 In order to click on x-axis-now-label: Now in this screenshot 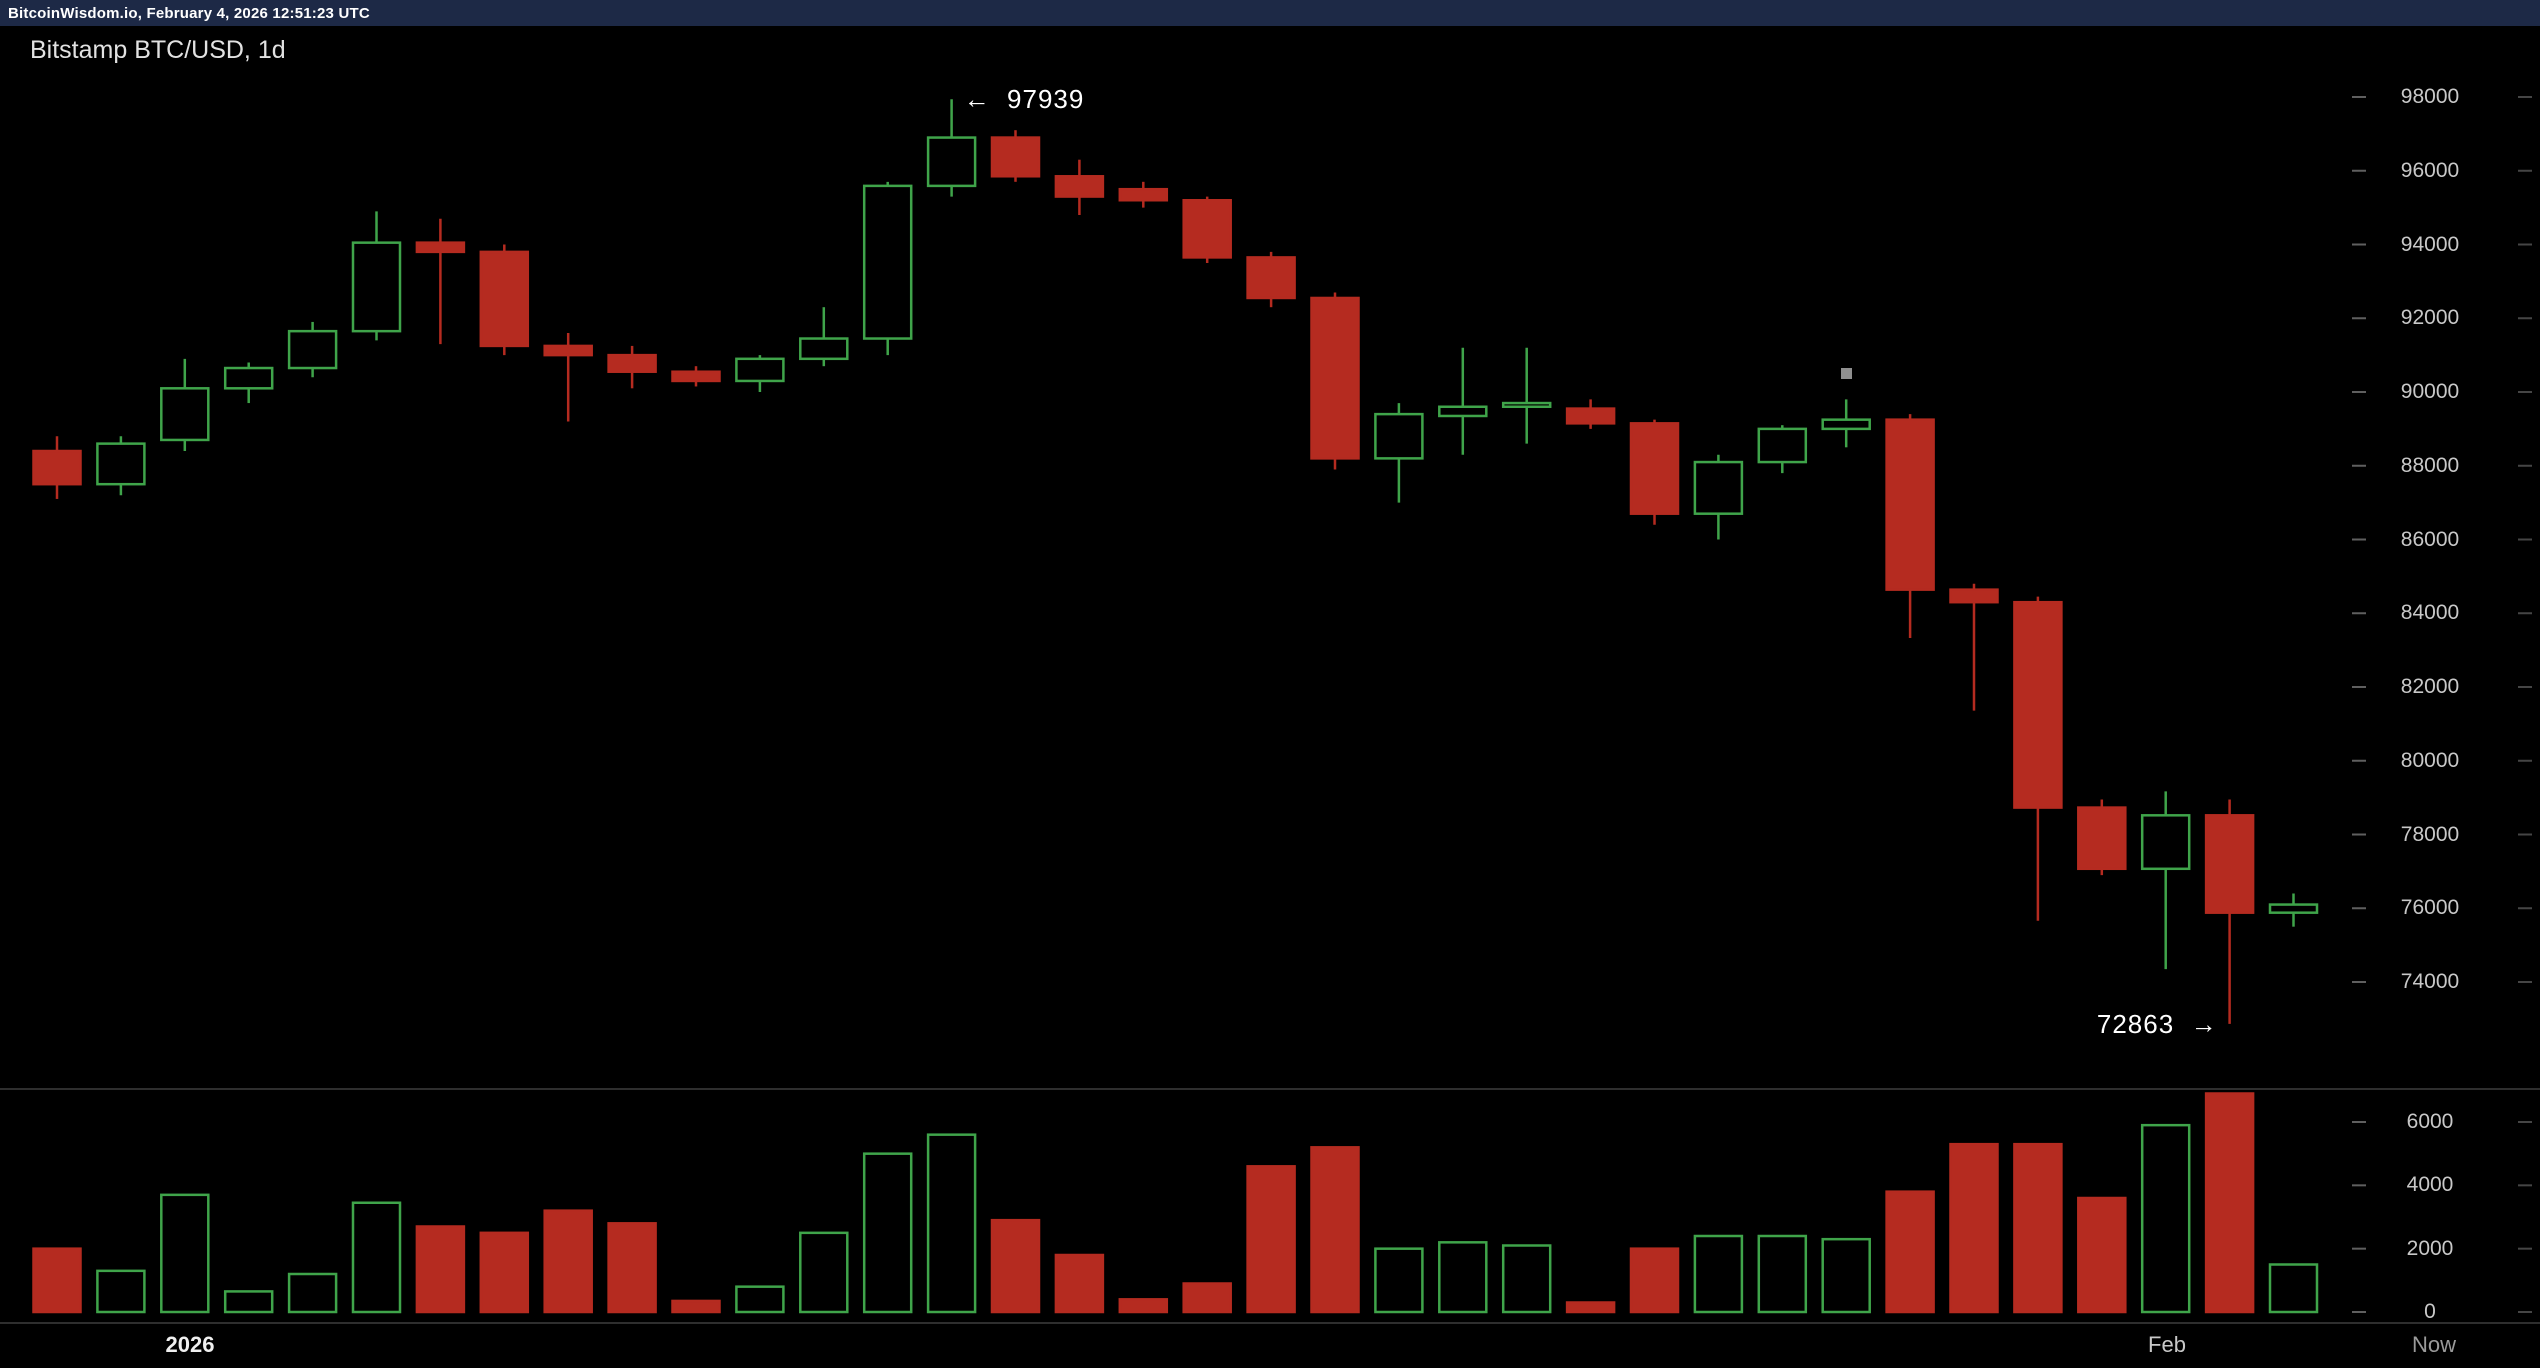, I will do `click(2433, 1344)`.